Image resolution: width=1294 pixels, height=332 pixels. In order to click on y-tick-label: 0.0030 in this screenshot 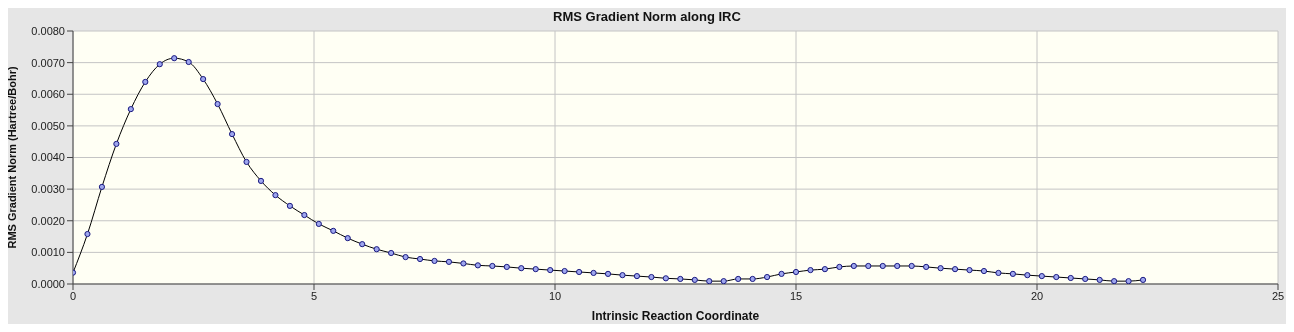, I will do `click(48, 189)`.